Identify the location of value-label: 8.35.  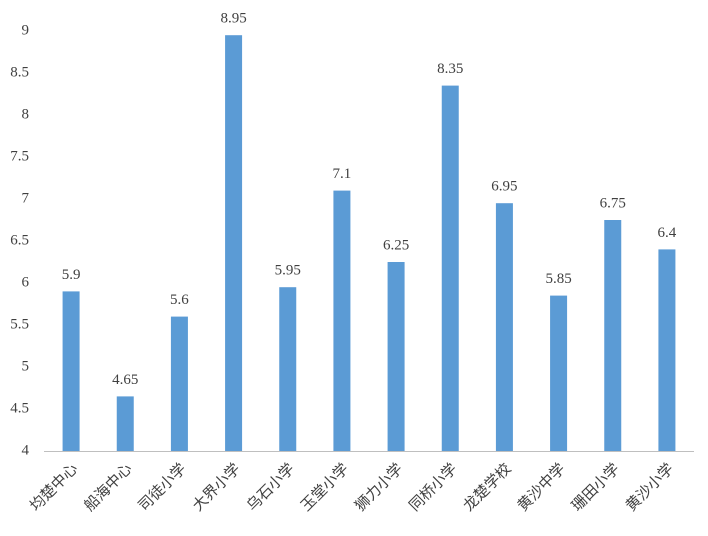
(450, 69).